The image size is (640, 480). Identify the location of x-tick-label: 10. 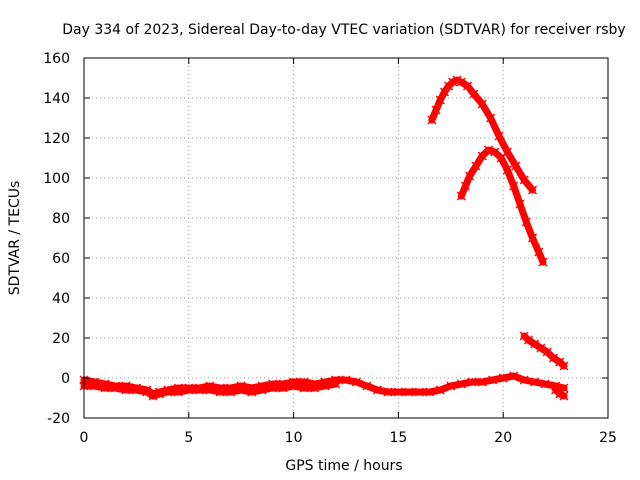
(294, 438).